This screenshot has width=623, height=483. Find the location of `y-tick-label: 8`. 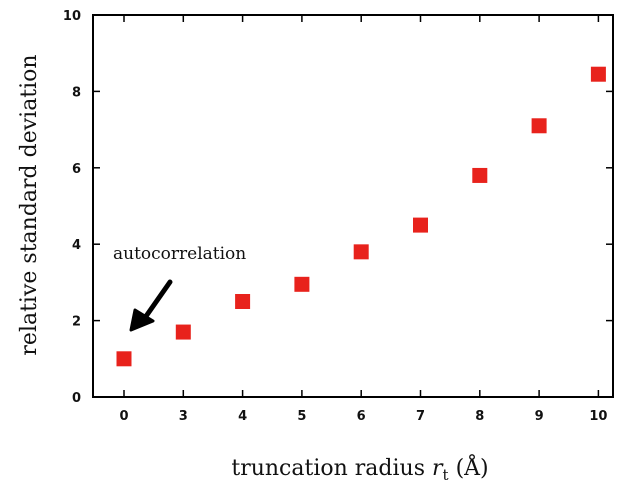

y-tick-label: 8 is located at coordinates (76, 92).